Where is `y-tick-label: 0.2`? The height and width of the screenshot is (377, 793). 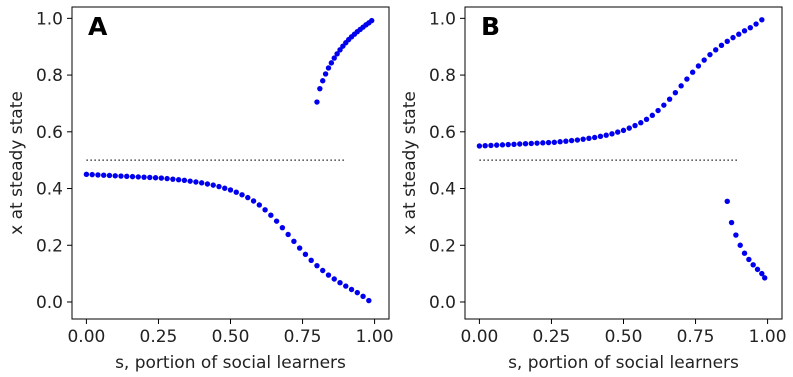 y-tick-label: 0.2 is located at coordinates (442, 246).